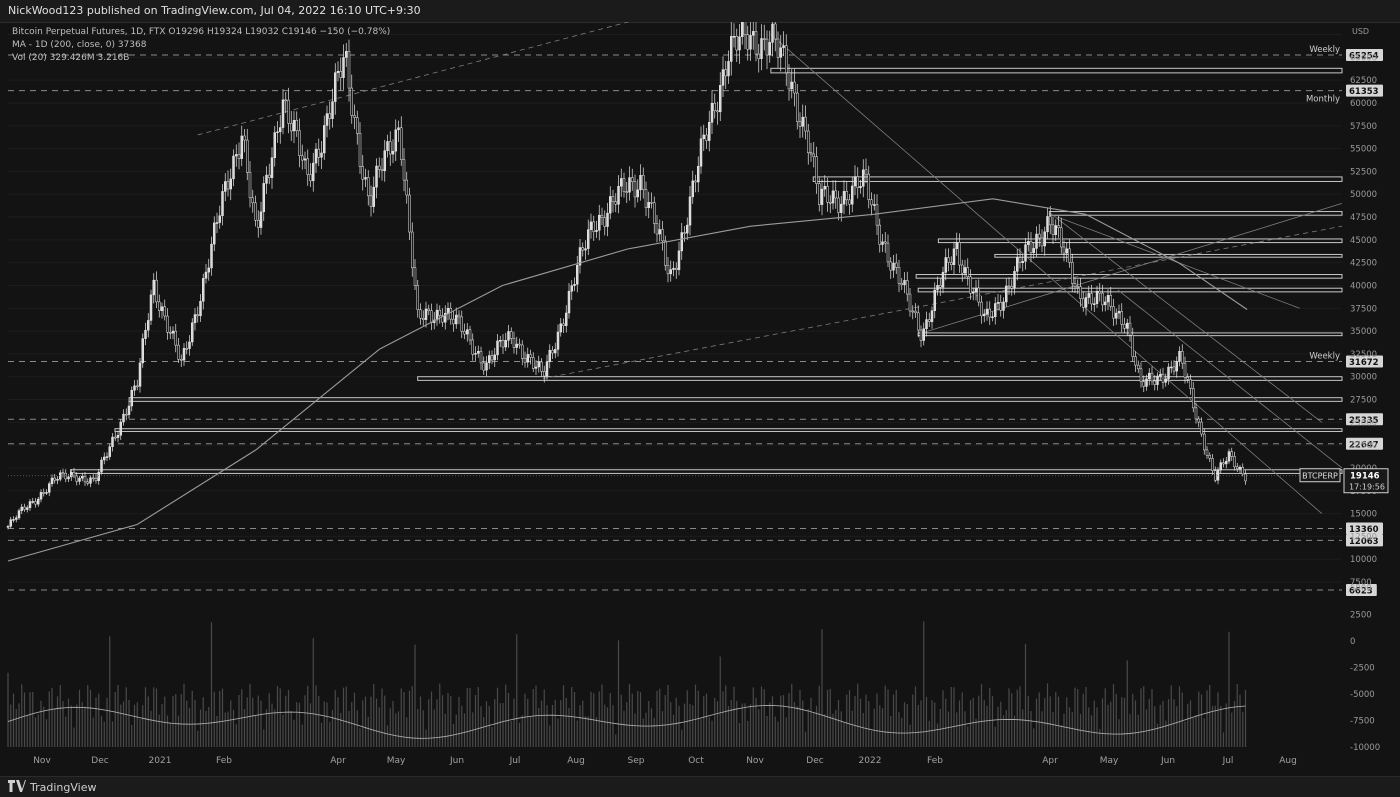 The image size is (1400, 797). Describe the element at coordinates (338, 761) in the screenshot. I see `time-axis-label: Apr` at that location.